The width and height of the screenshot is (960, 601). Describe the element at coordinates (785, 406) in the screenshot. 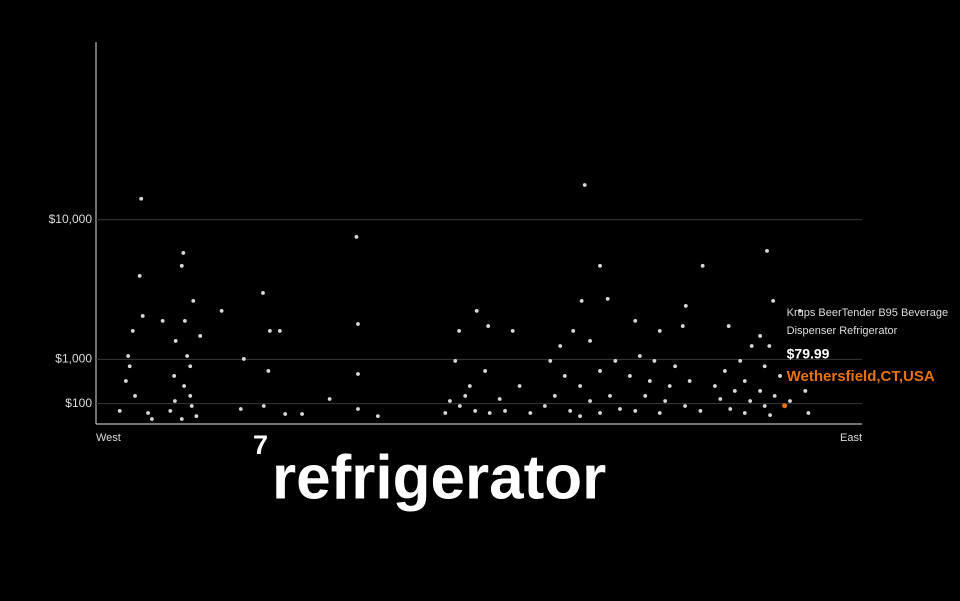

I see `highlight-point` at that location.